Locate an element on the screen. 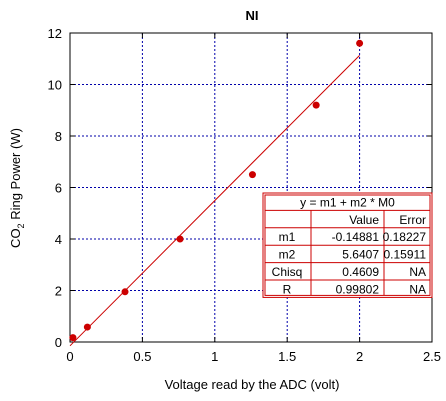 This screenshot has height=401, width=446. x-tick-label: 2.5 is located at coordinates (432, 356).